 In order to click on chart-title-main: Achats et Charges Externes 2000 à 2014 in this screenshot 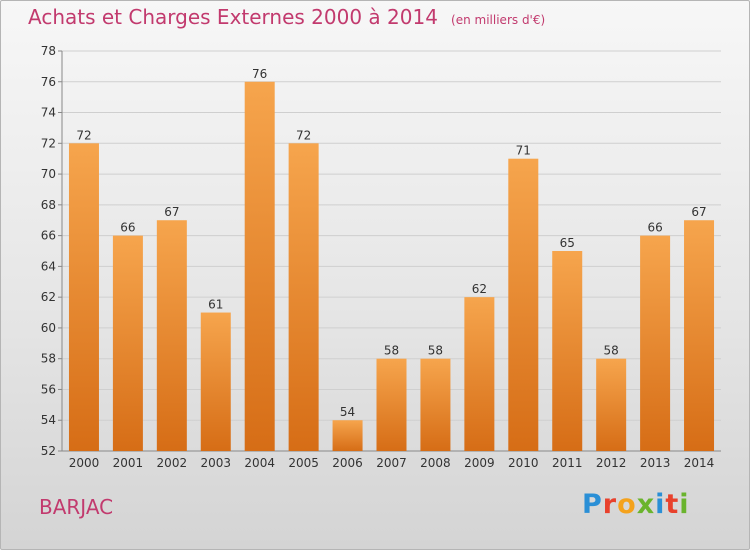, I will do `click(233, 17)`.